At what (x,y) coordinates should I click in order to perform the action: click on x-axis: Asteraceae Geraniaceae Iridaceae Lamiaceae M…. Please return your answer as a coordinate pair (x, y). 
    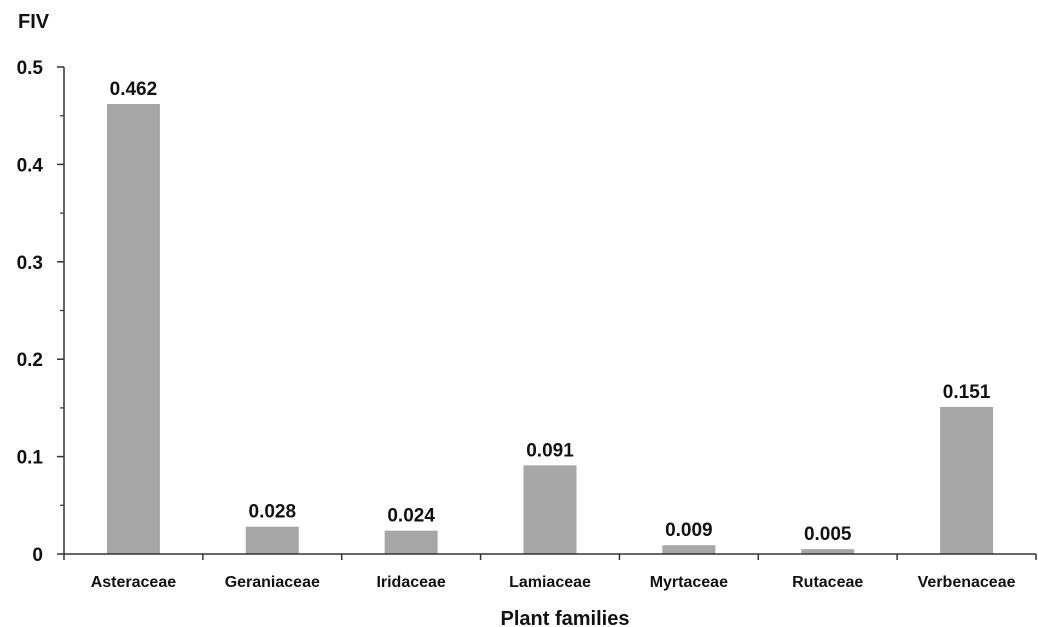
    Looking at the image, I should click on (550, 572).